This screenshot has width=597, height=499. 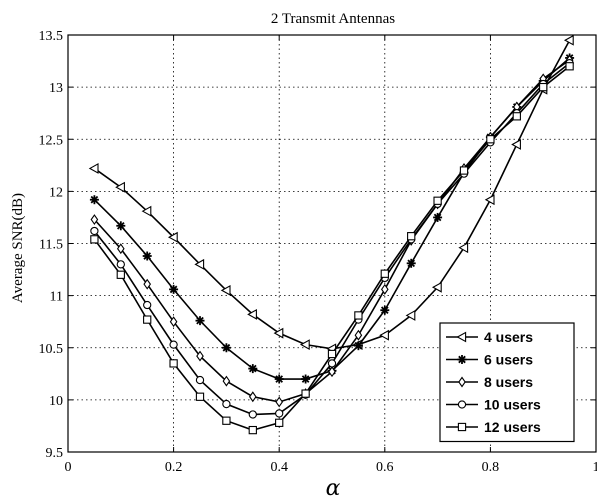 What do you see at coordinates (51, 36) in the screenshot?
I see `y-tick-label: 13.5` at bounding box center [51, 36].